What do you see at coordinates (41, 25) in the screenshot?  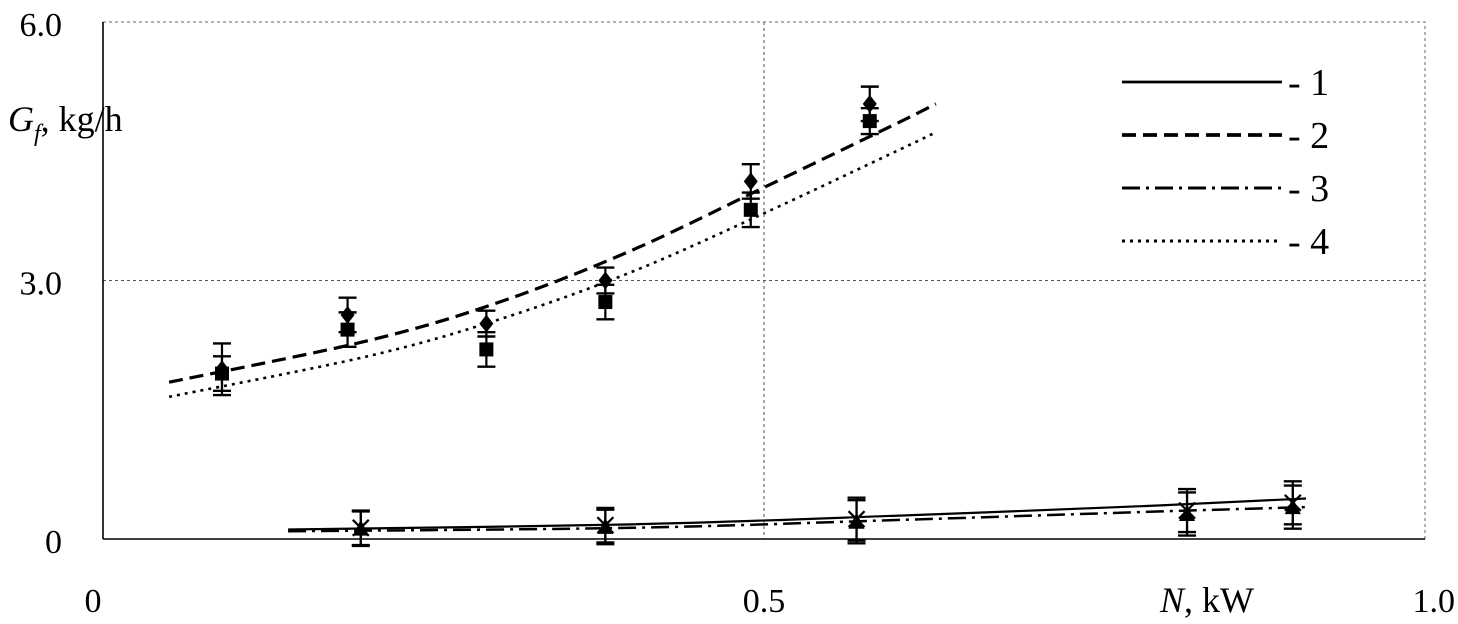 I see `y-tick-label: 6.0` at bounding box center [41, 25].